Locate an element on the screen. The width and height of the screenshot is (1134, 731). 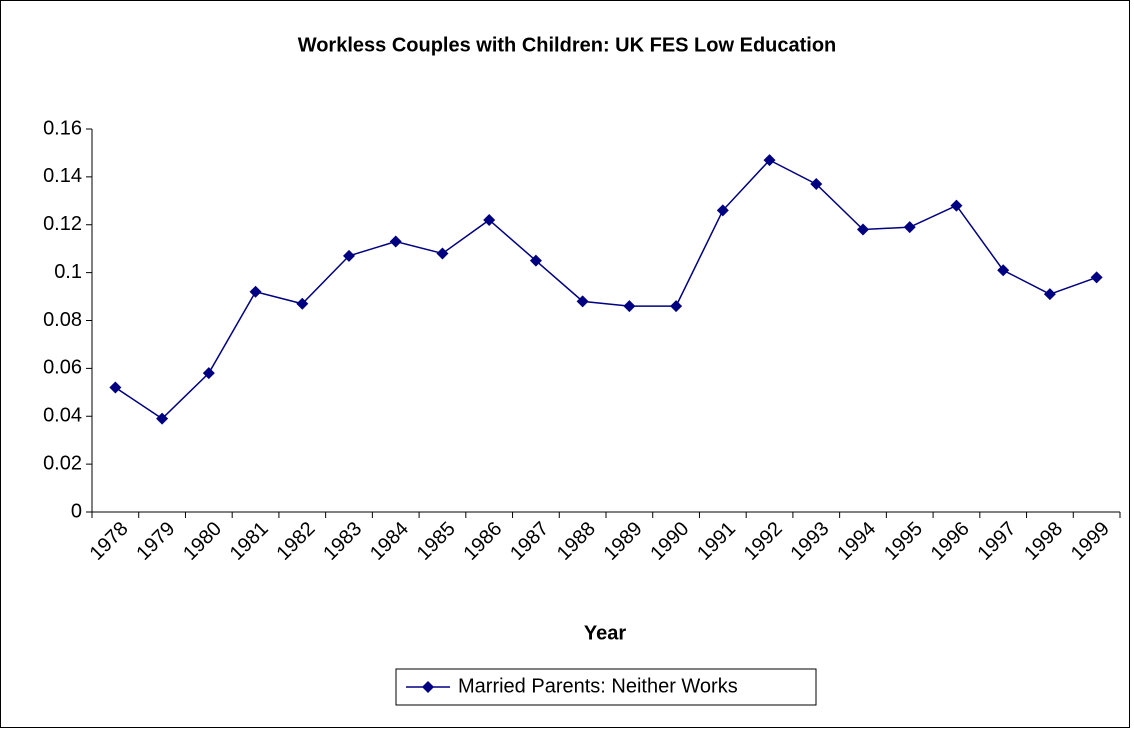
y-tick-label: 0.16 is located at coordinates (62, 128).